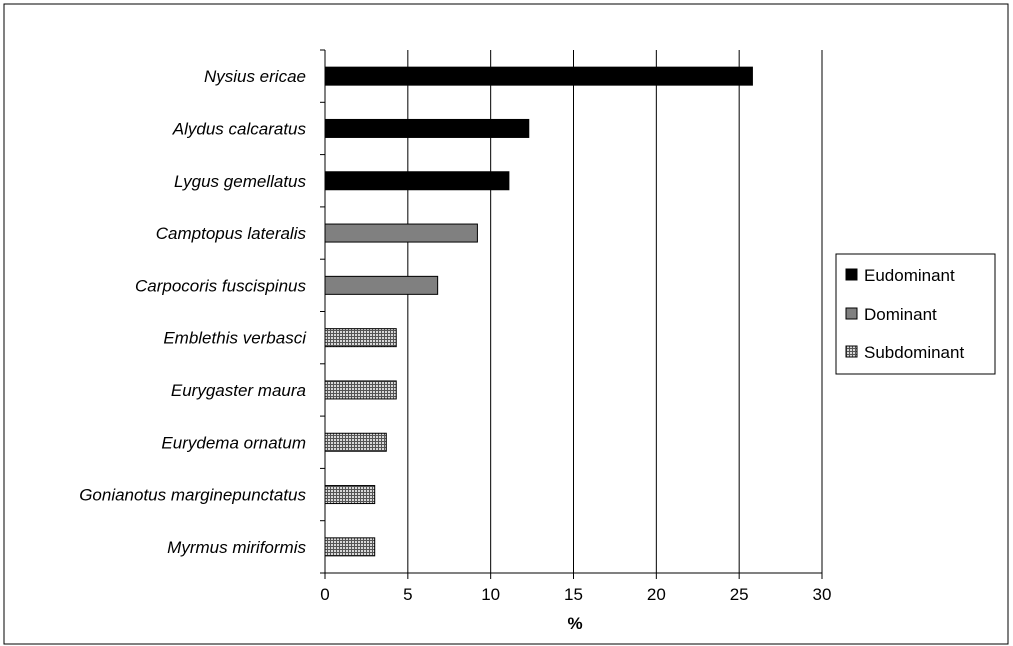 Image resolution: width=1013 pixels, height=646 pixels. Describe the element at coordinates (221, 285) in the screenshot. I see `category-label: Carpocoris fuscispinus` at that location.